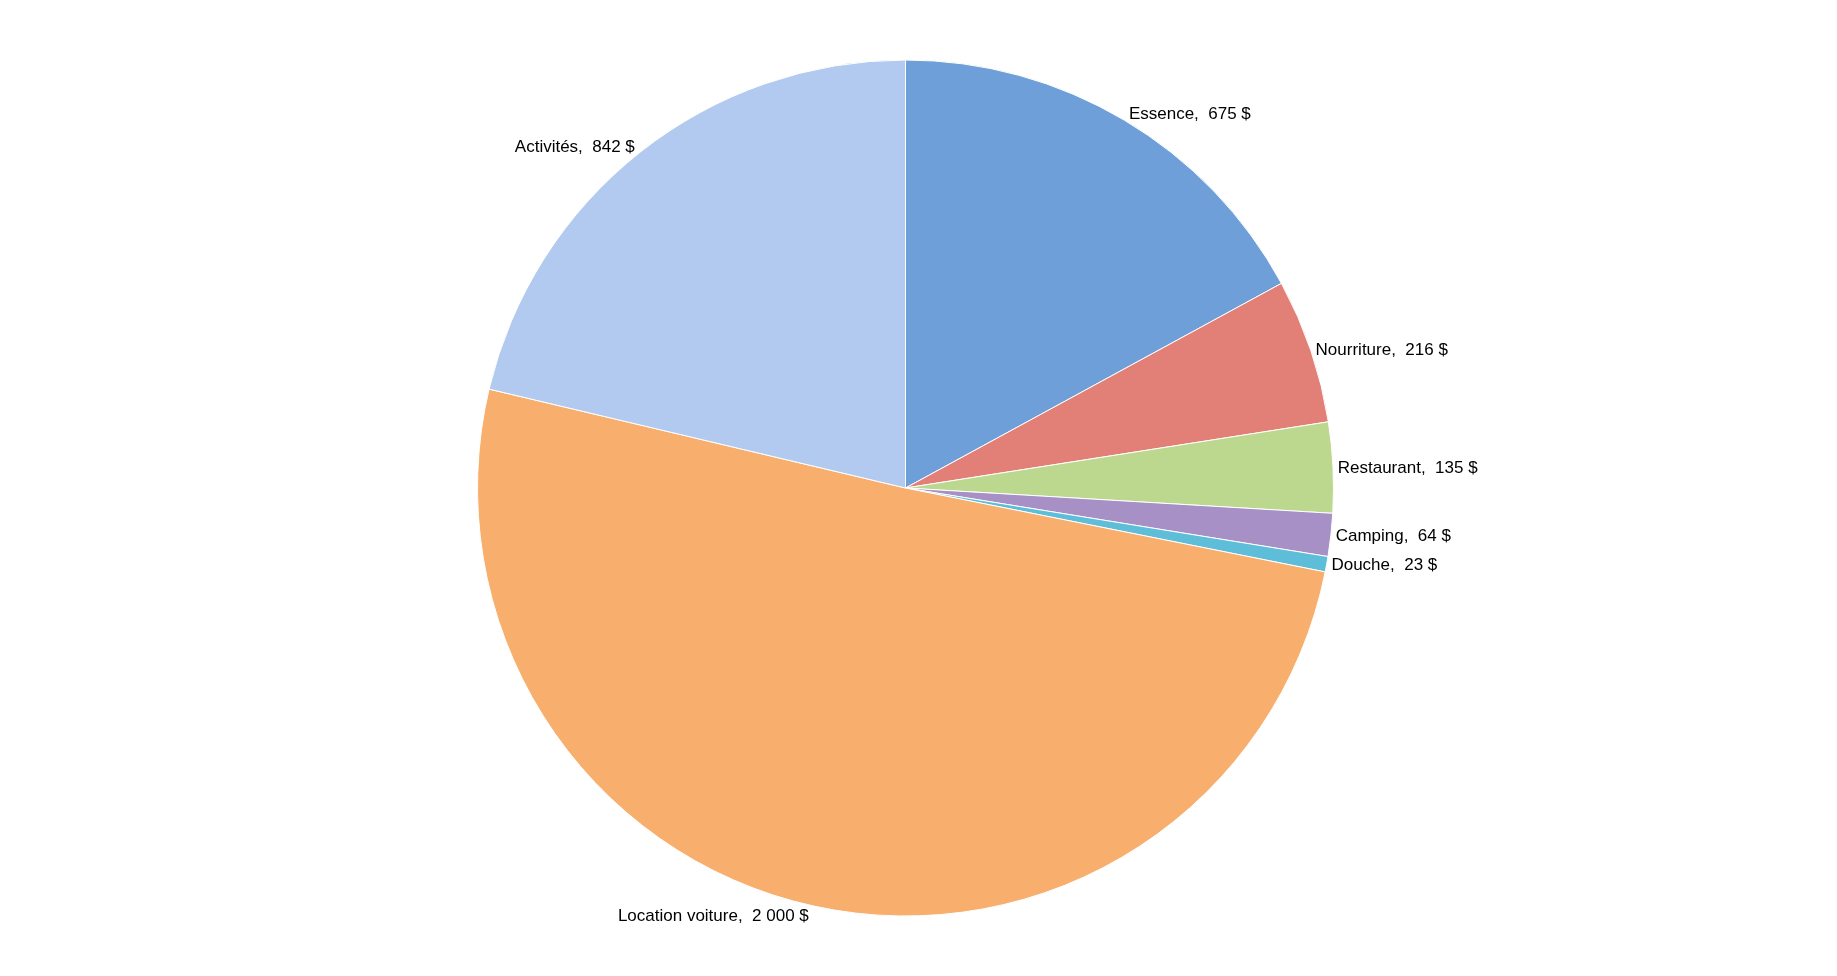  Describe the element at coordinates (1393, 535) in the screenshot. I see `slice-label: Camping, 64 $` at that location.